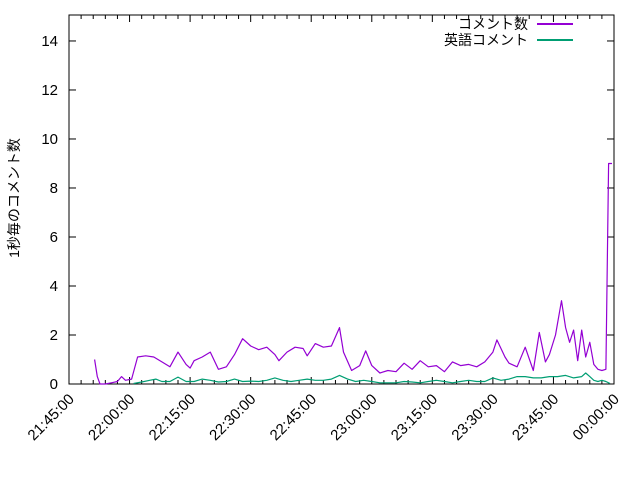 The width and height of the screenshot is (640, 480). I want to click on x-tick-label: 23:15:00, so click(414, 417).